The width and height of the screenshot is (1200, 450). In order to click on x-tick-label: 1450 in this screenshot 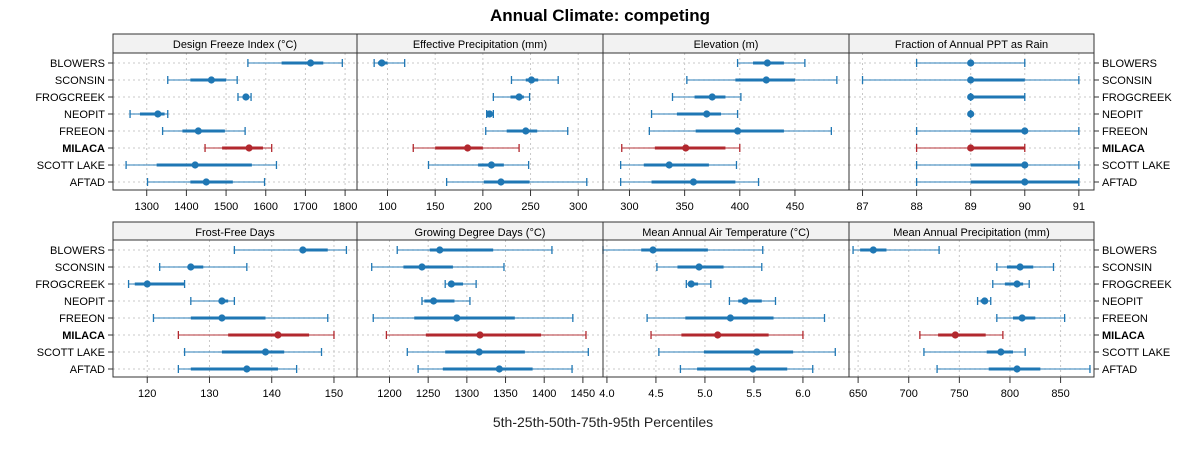, I will do `click(583, 394)`.